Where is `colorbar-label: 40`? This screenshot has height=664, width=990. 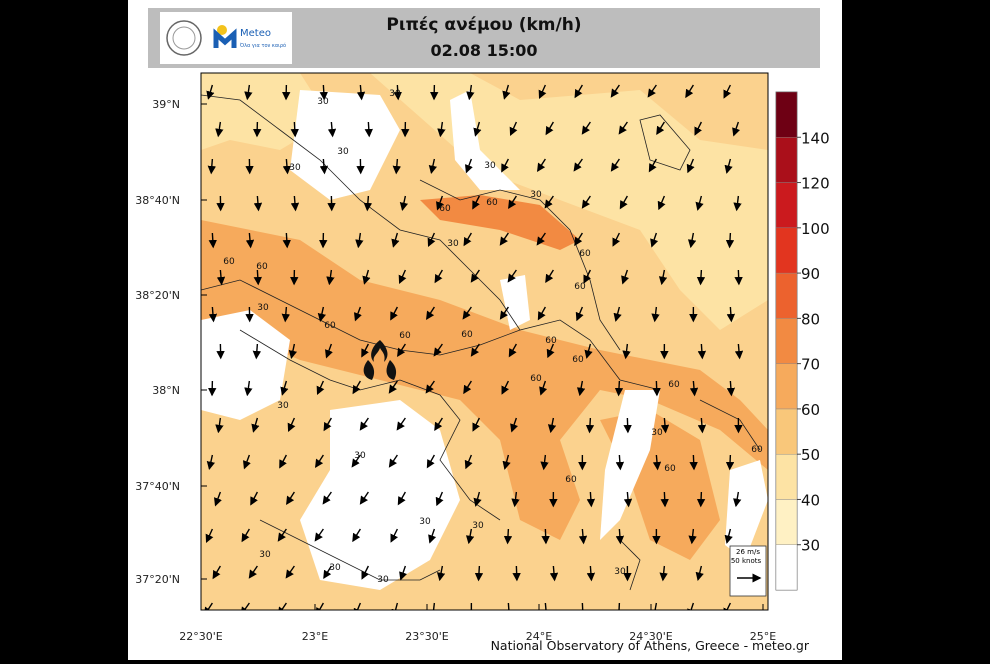 colorbar-label: 40 is located at coordinates (810, 500).